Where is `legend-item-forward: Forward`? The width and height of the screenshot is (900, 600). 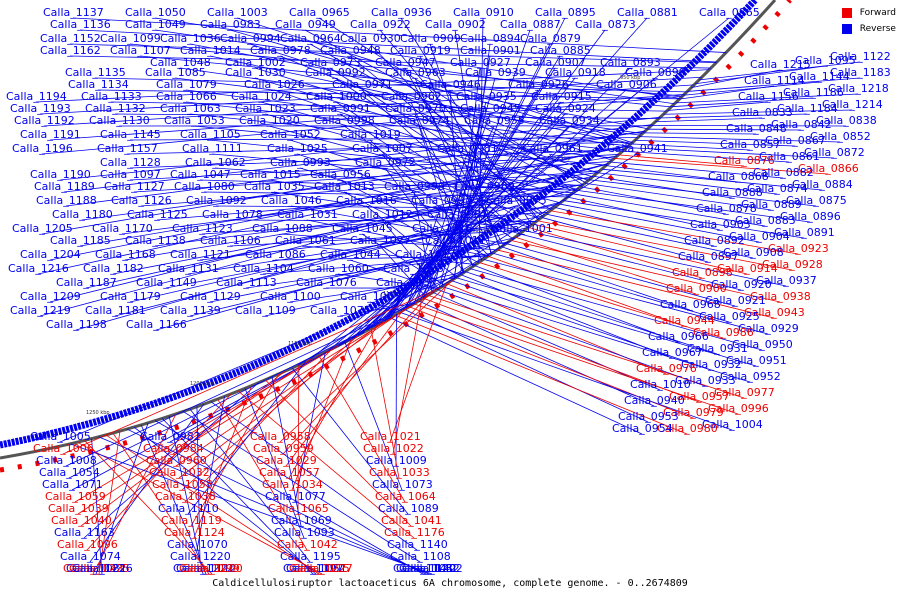
legend-item-forward: Forward is located at coordinates (868, 13).